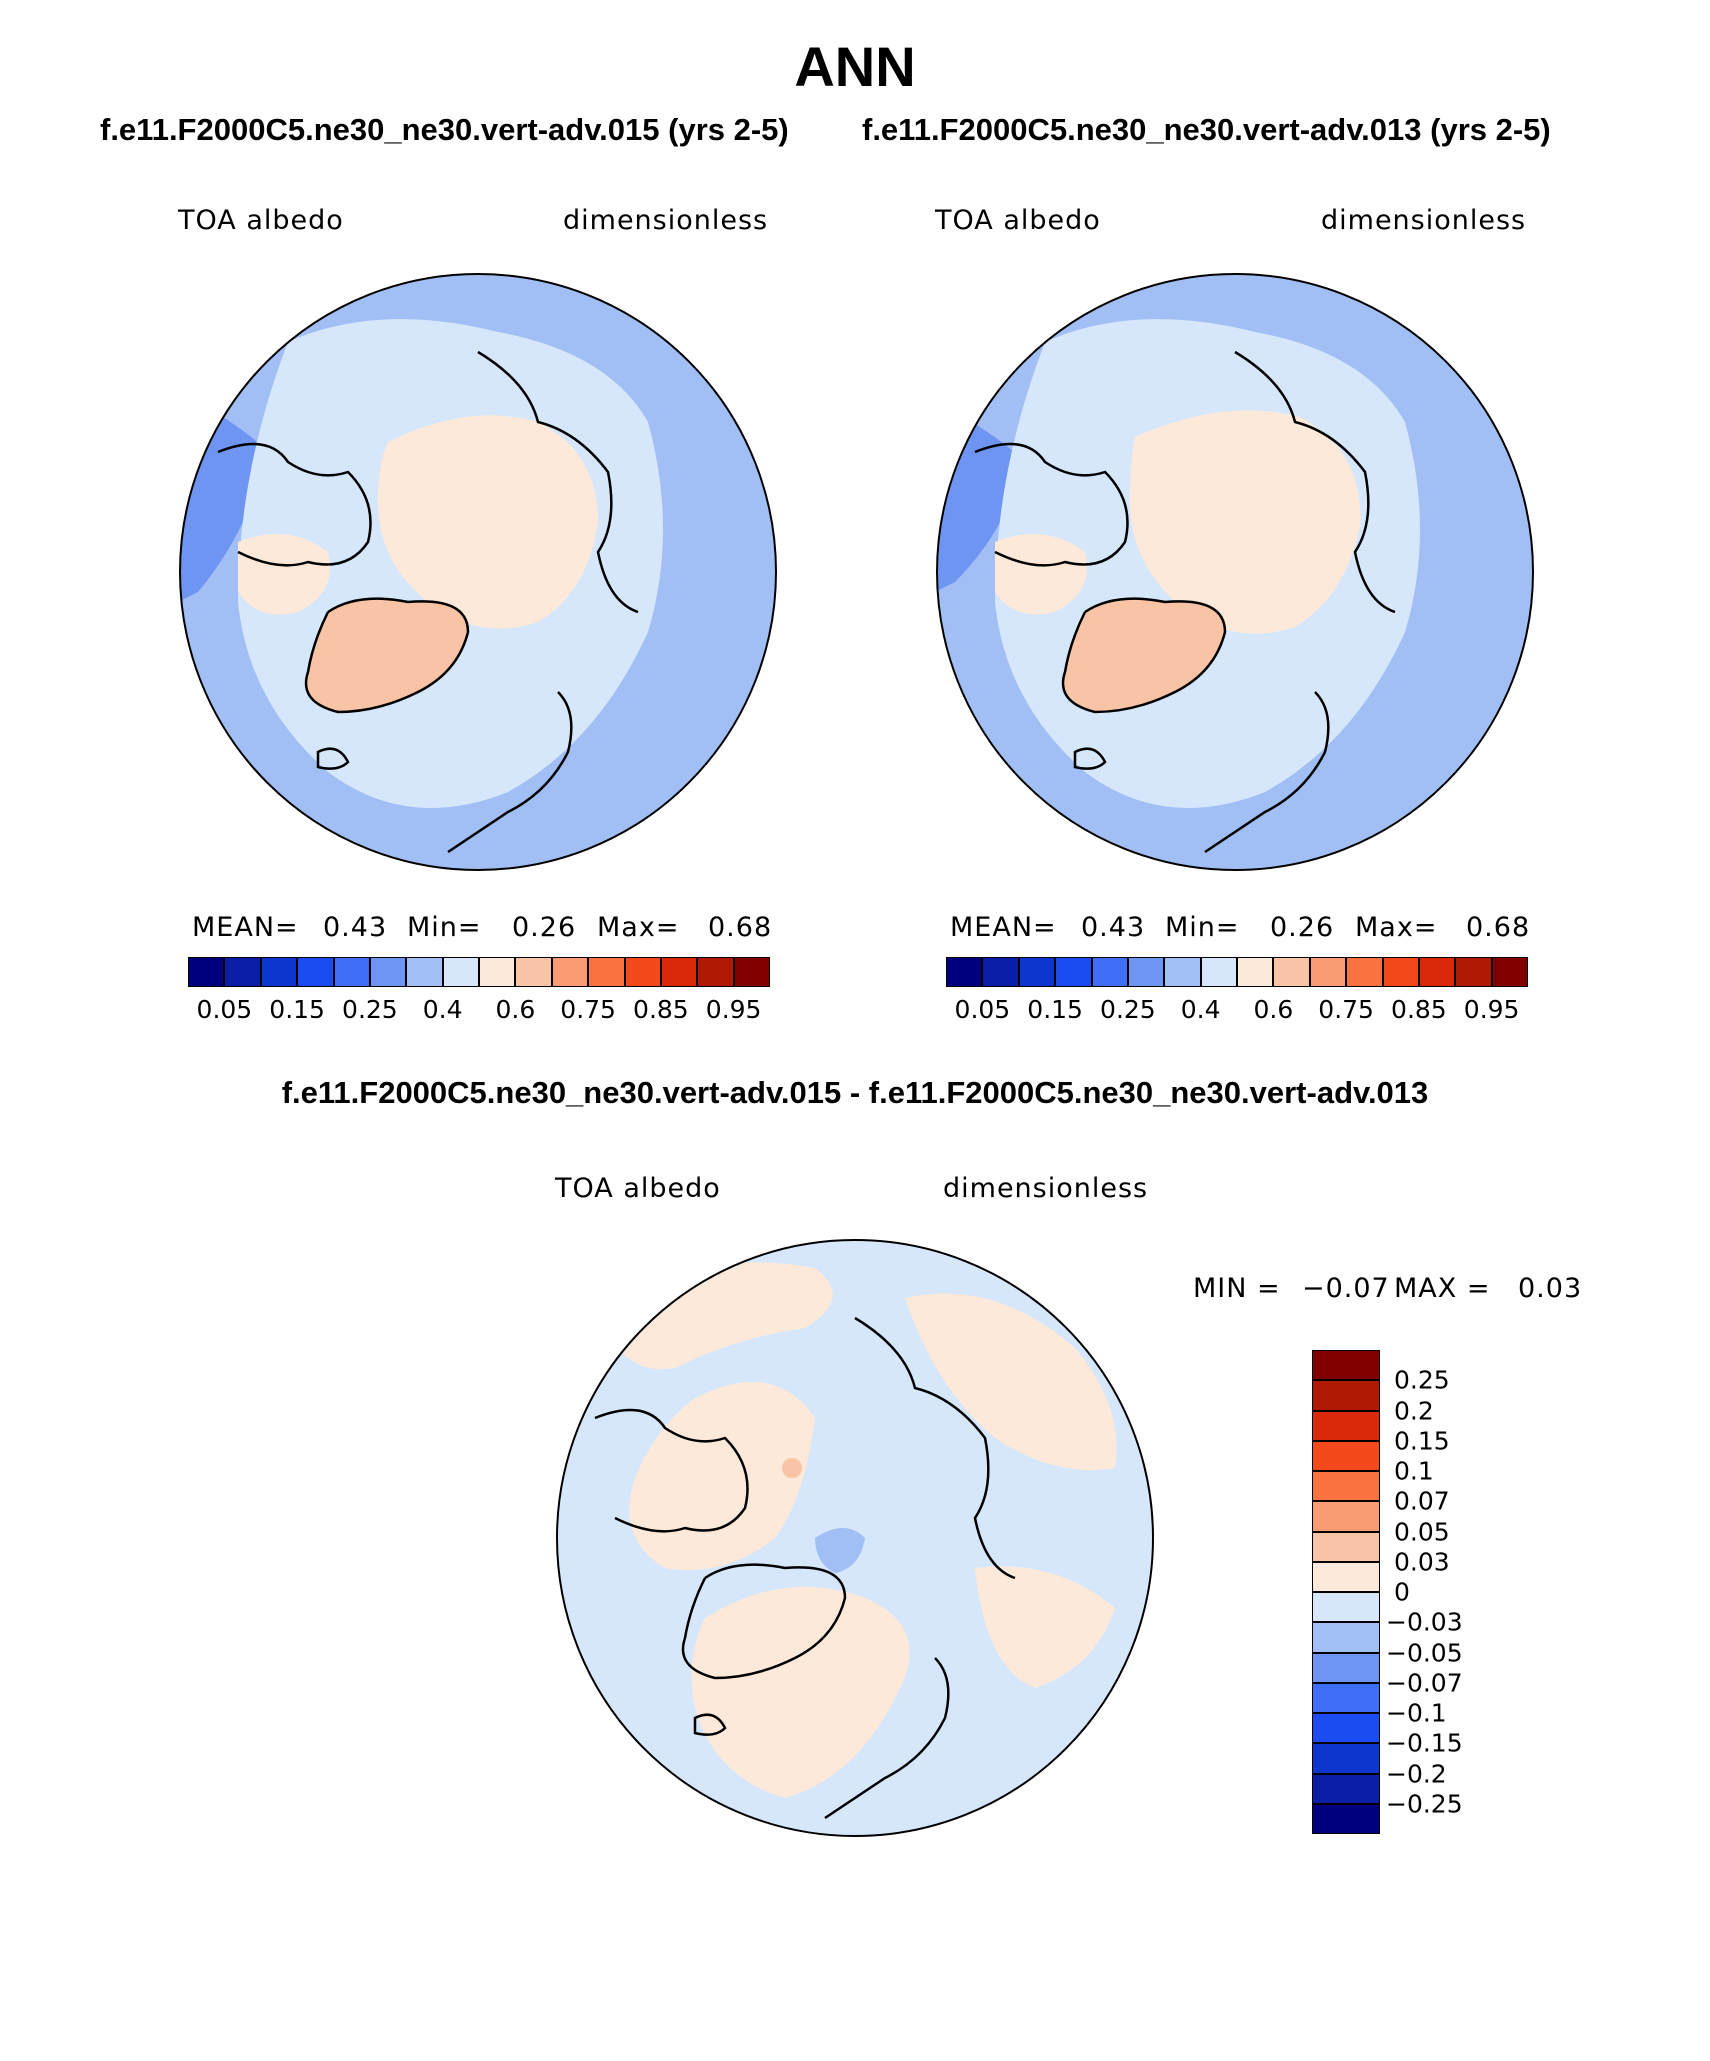 Image resolution: width=1710 pixels, height=2061 pixels. Describe the element at coordinates (1550, 1288) in the screenshot. I see `diff-max-value: 0.03` at that location.